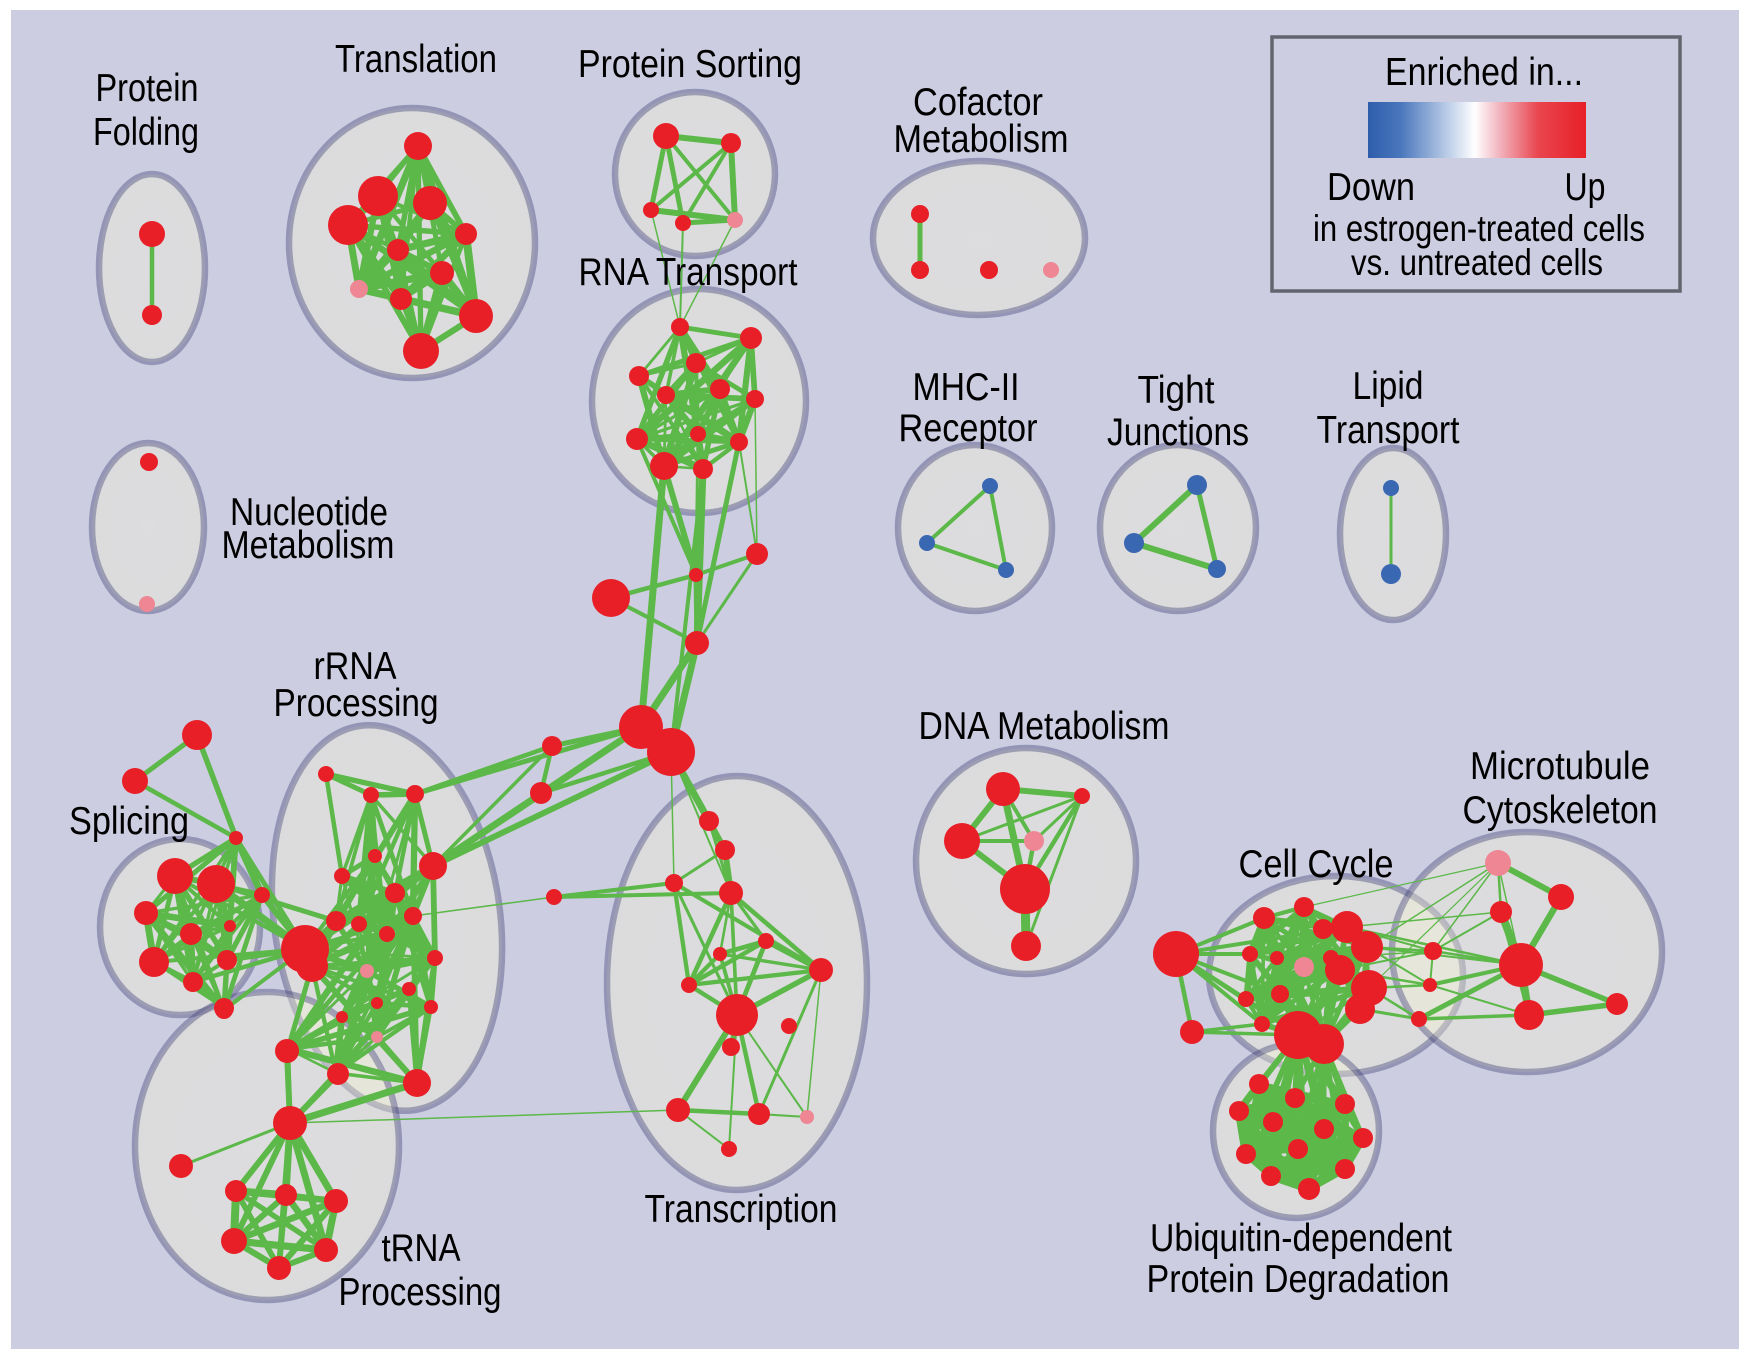 Image resolution: width=1750 pixels, height=1365 pixels. Describe the element at coordinates (1298, 1279) in the screenshot. I see `svg-text: Protein Degradation` at that location.